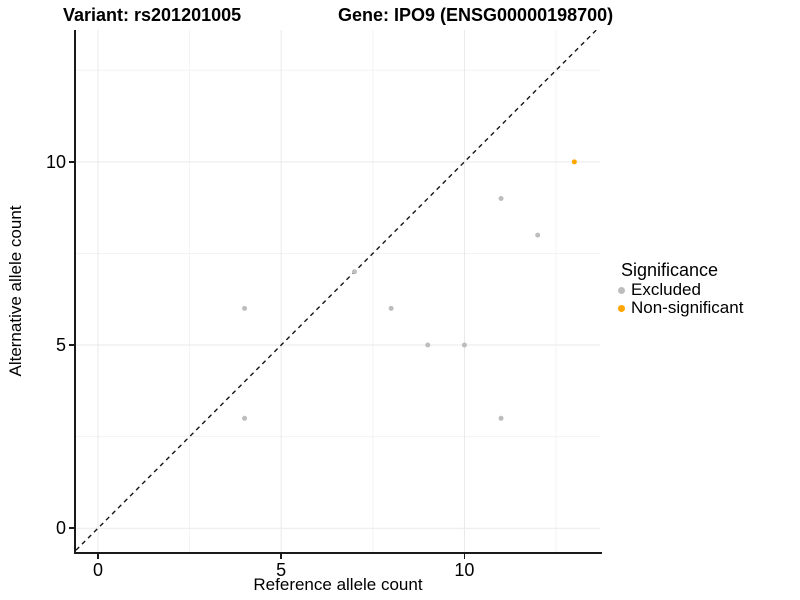 The image size is (800, 600). I want to click on plot-title-gene: Gene: IPO9 (ENSG00000198700), so click(476, 15).